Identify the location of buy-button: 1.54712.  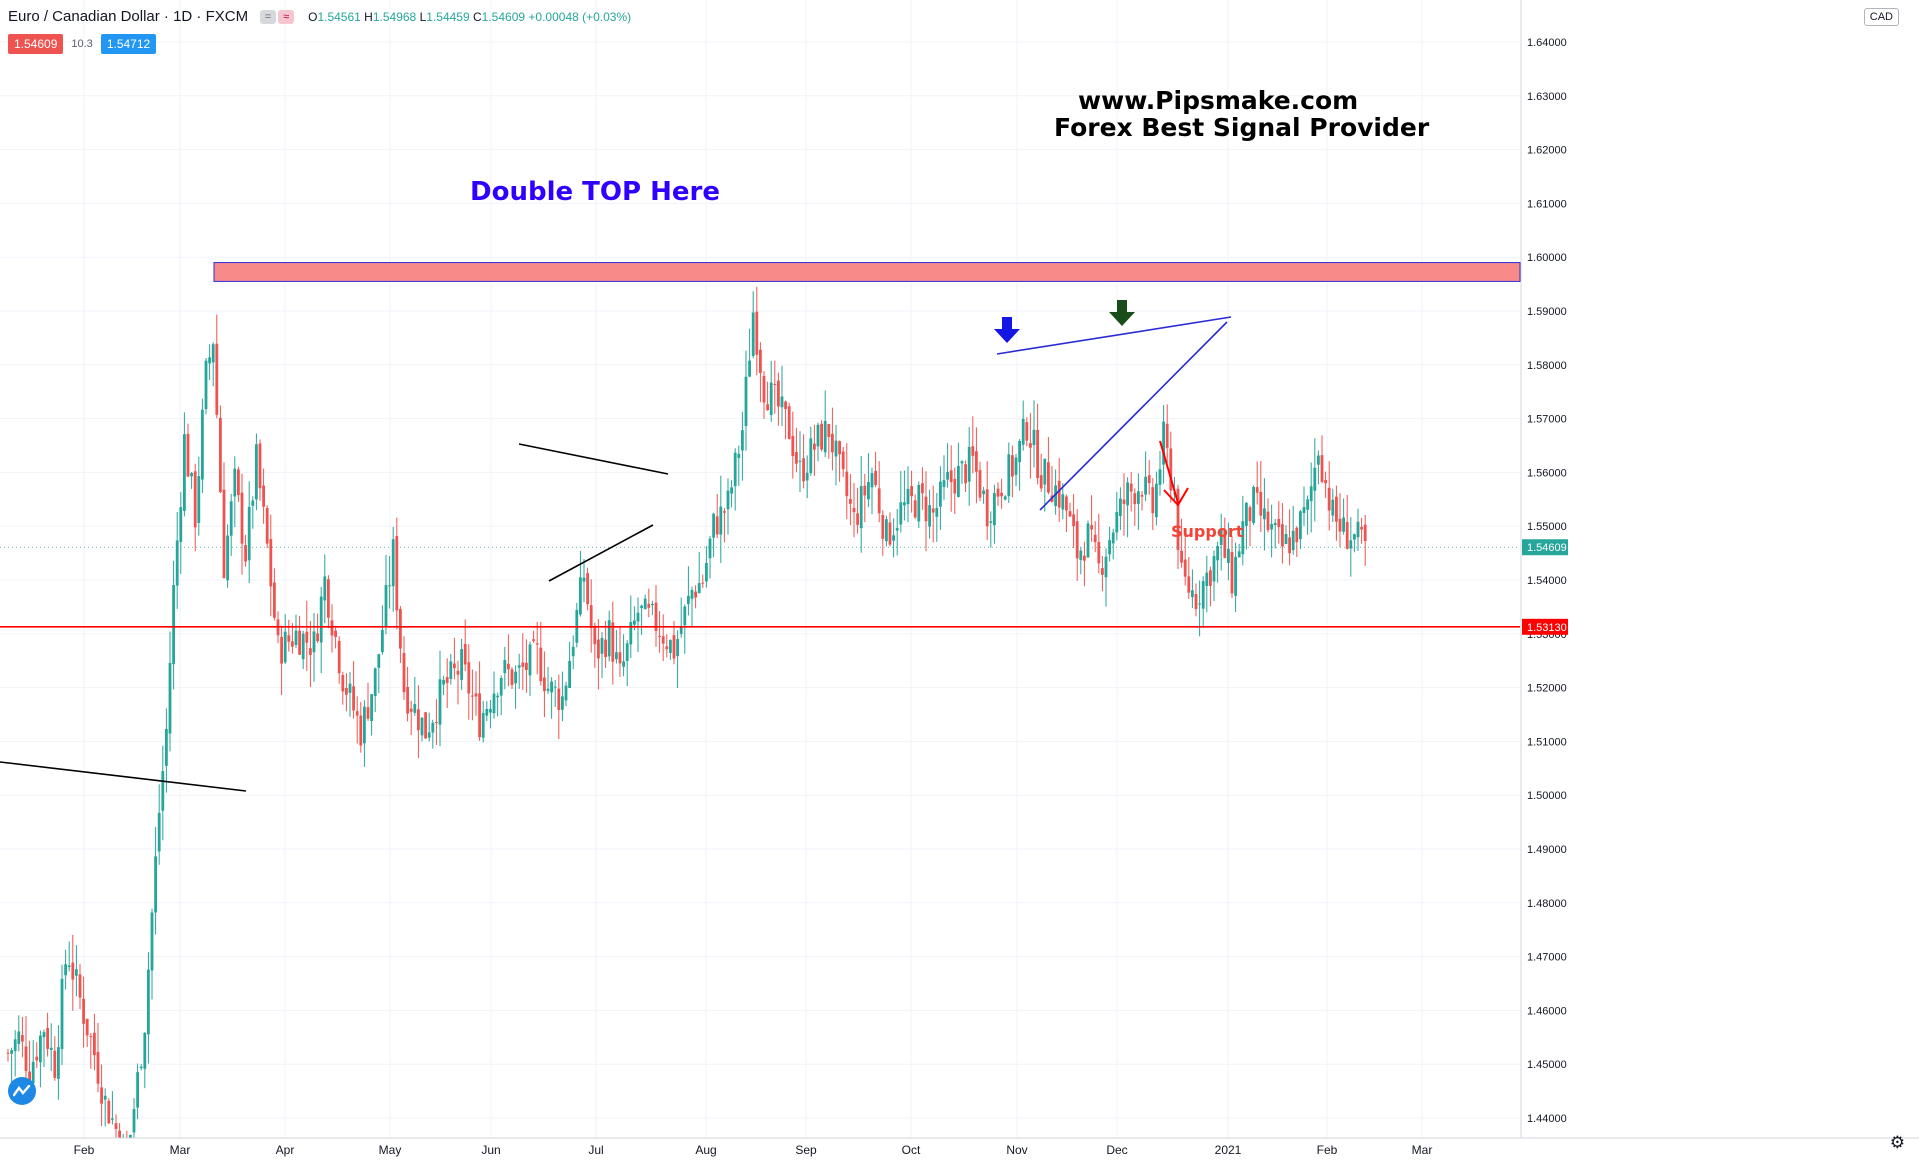
(128, 44).